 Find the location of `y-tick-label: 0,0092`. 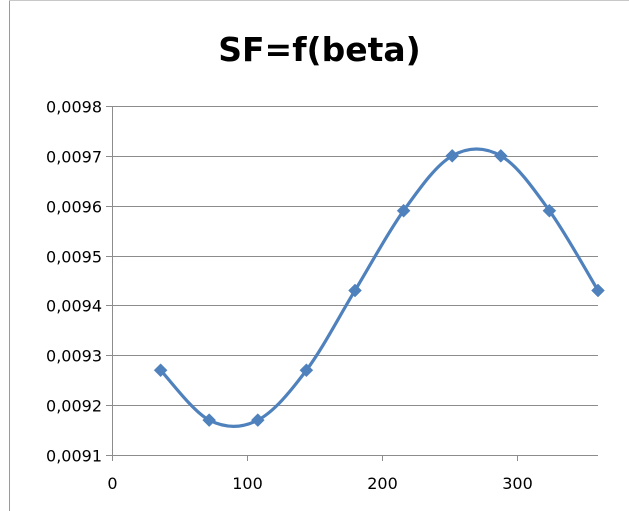

y-tick-label: 0,0092 is located at coordinates (74, 406).